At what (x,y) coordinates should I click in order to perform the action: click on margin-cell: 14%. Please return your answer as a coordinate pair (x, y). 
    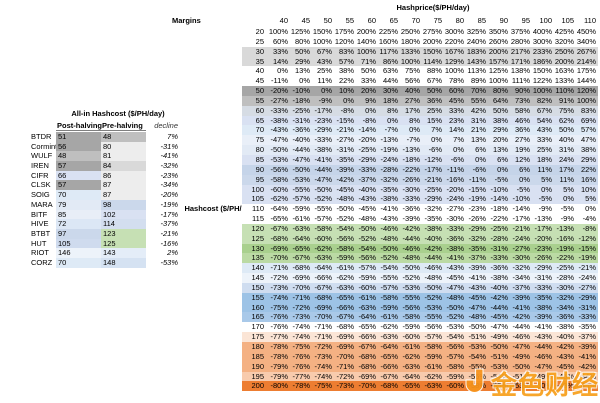
    Looking at the image, I should click on (280, 61).